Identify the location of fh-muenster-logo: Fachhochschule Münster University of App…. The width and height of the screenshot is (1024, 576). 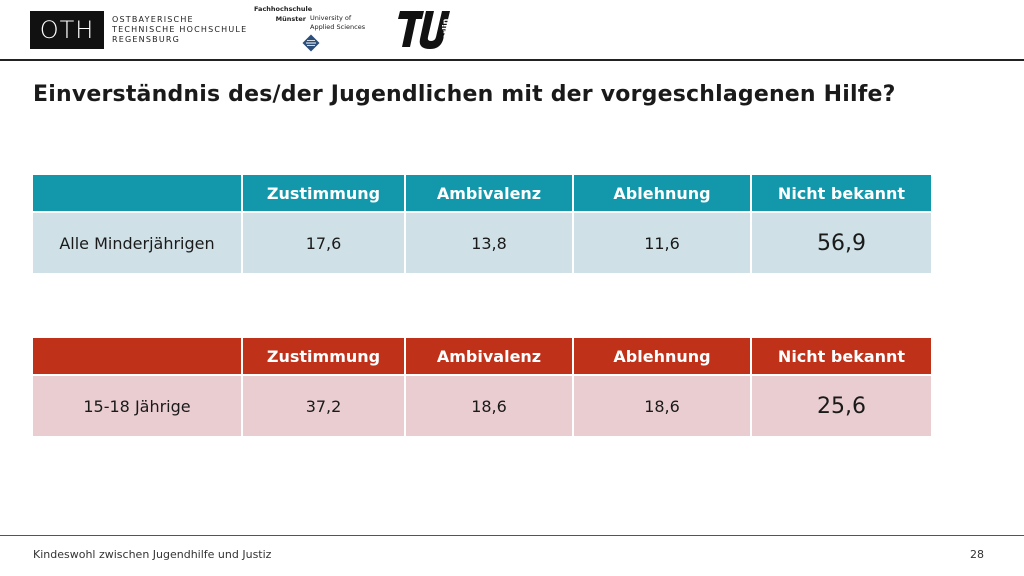
(310, 30).